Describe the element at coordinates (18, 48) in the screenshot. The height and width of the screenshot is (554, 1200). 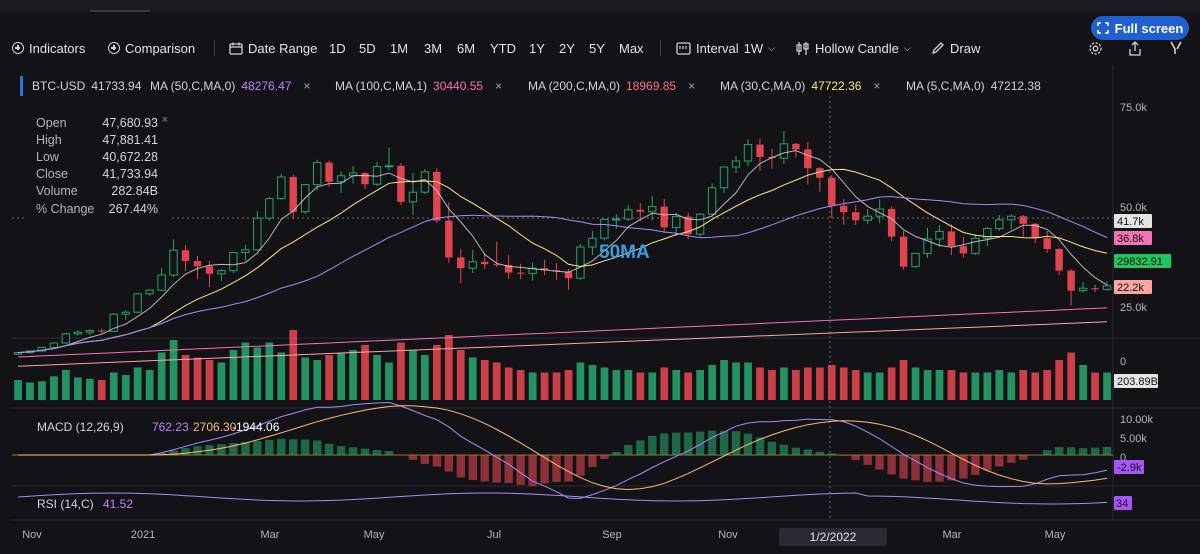
I see `plus-circle-icon` at that location.